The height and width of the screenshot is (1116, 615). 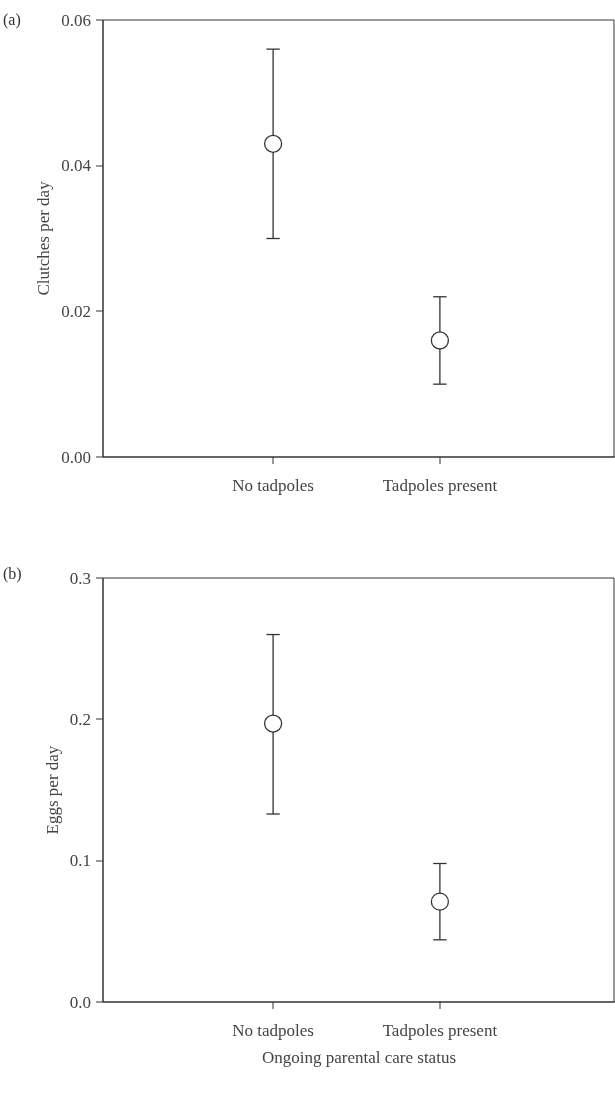 What do you see at coordinates (76, 311) in the screenshot?
I see `y-tick-label: 0.02` at bounding box center [76, 311].